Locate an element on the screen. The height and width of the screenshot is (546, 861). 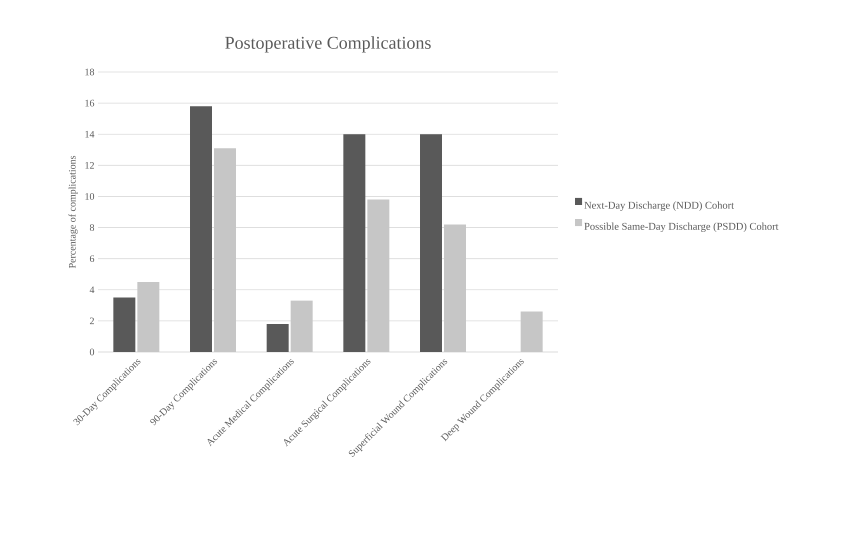
y-tick-label: 0 is located at coordinates (92, 352).